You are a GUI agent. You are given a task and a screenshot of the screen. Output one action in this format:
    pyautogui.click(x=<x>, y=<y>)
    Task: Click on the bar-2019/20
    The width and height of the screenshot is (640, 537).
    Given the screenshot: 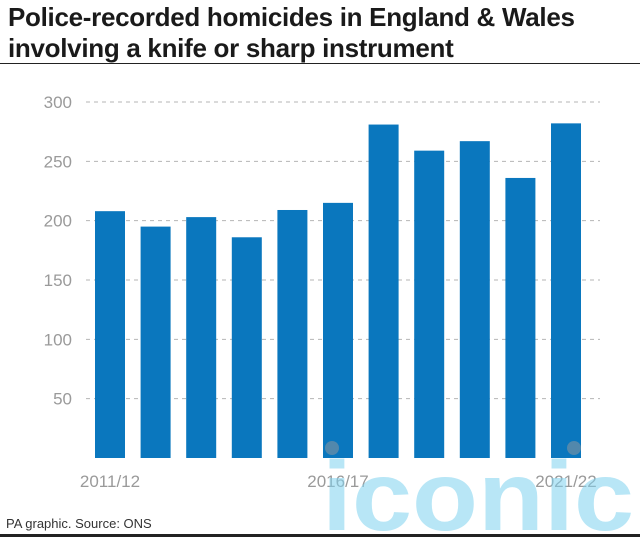 What is the action you would take?
    pyautogui.click(x=474, y=299)
    